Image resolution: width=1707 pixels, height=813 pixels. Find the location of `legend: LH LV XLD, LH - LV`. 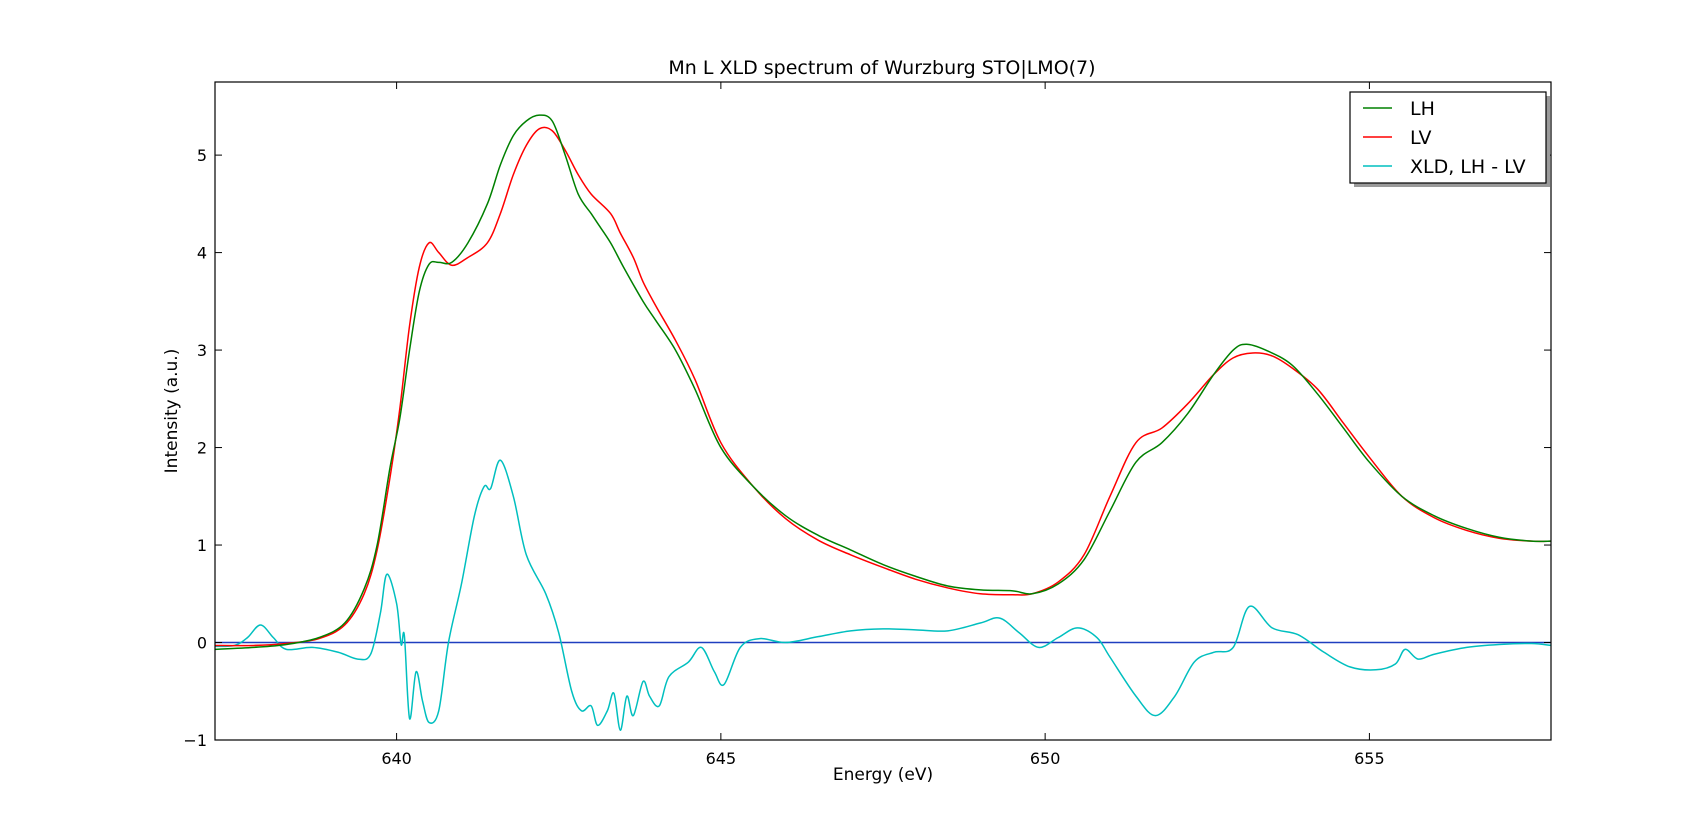

legend: LH LV XLD, LH - LV is located at coordinates (1449, 139).